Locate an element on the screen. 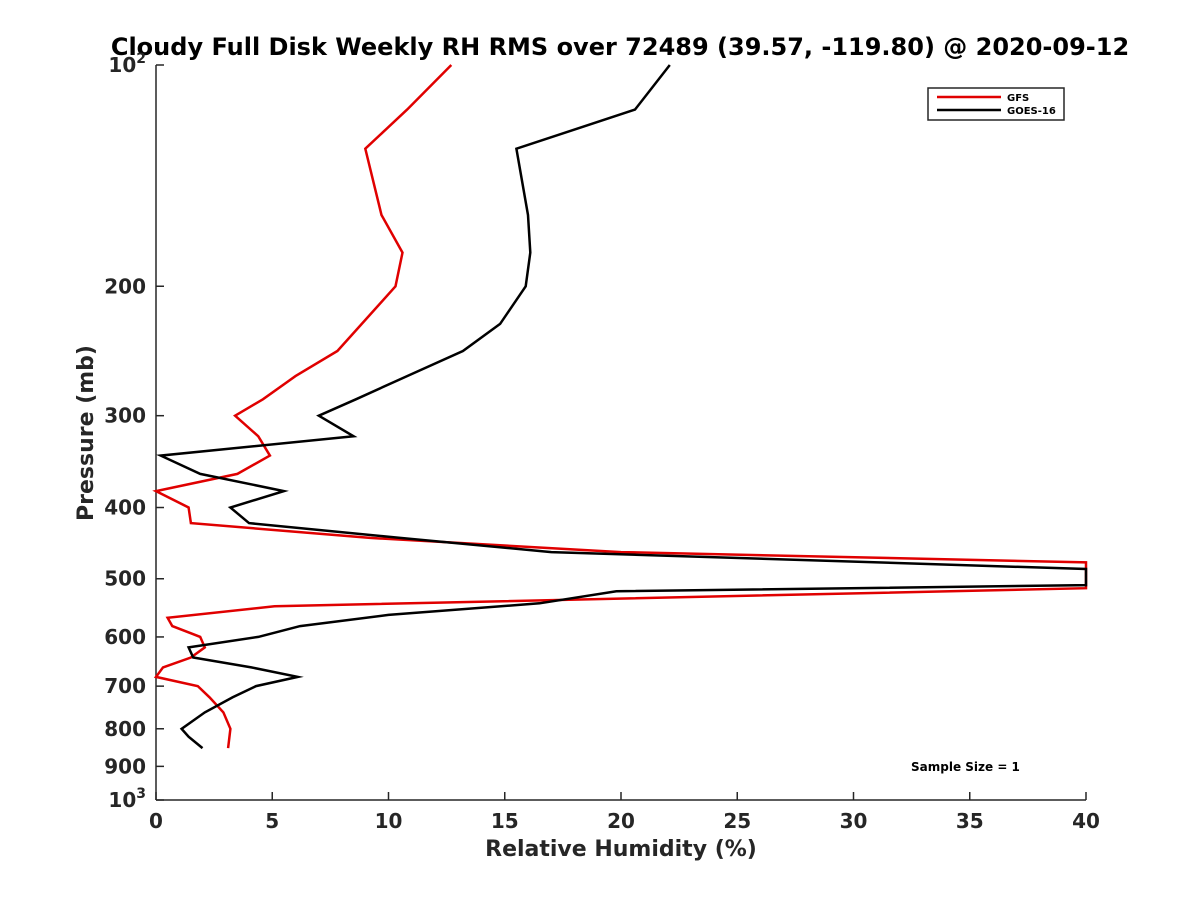  y-tick-label: 400 is located at coordinates (125, 508).